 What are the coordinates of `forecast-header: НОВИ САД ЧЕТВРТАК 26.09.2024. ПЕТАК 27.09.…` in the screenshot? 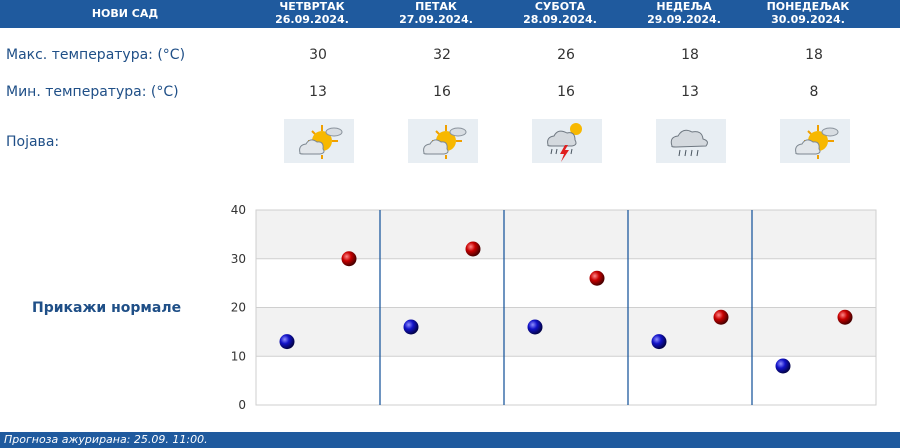 It's located at (450, 14).